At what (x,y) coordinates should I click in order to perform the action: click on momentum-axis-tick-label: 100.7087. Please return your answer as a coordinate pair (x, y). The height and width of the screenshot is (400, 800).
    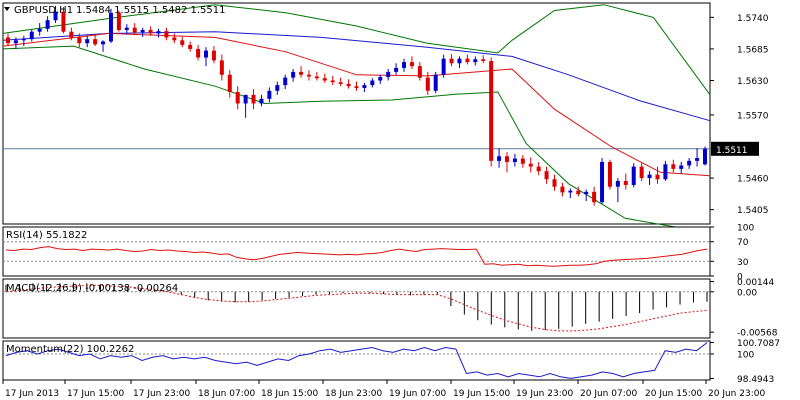
    Looking at the image, I should click on (758, 344).